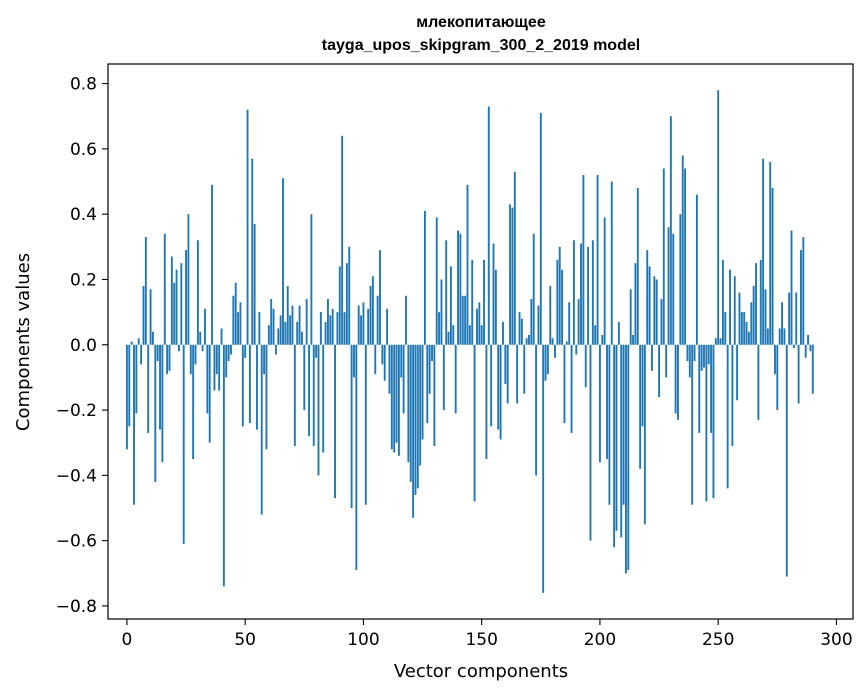 The width and height of the screenshot is (867, 696). I want to click on x-axis-label: Vector components, so click(481, 671).